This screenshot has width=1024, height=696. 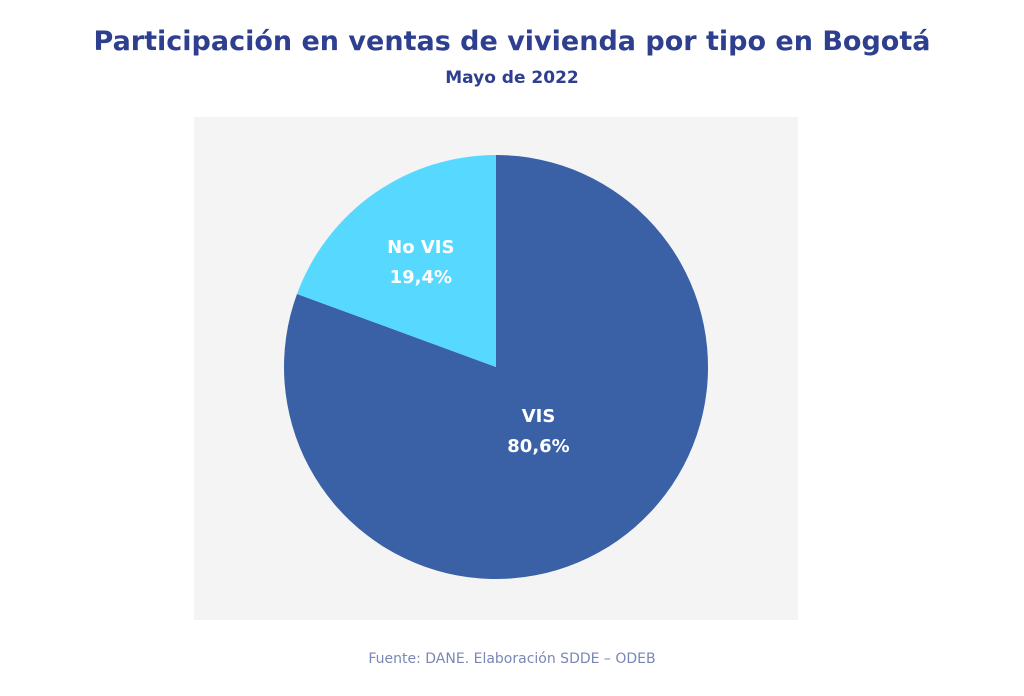 I want to click on source-note: Fuente: DANE. Elaboración SDDE – ODEB, so click(x=512, y=659).